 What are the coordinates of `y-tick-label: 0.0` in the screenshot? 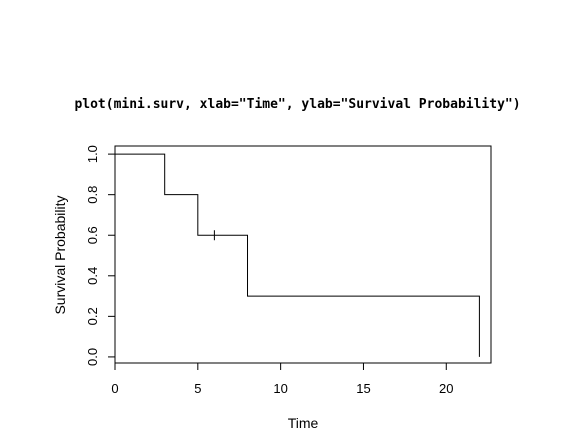 It's located at (92, 357).